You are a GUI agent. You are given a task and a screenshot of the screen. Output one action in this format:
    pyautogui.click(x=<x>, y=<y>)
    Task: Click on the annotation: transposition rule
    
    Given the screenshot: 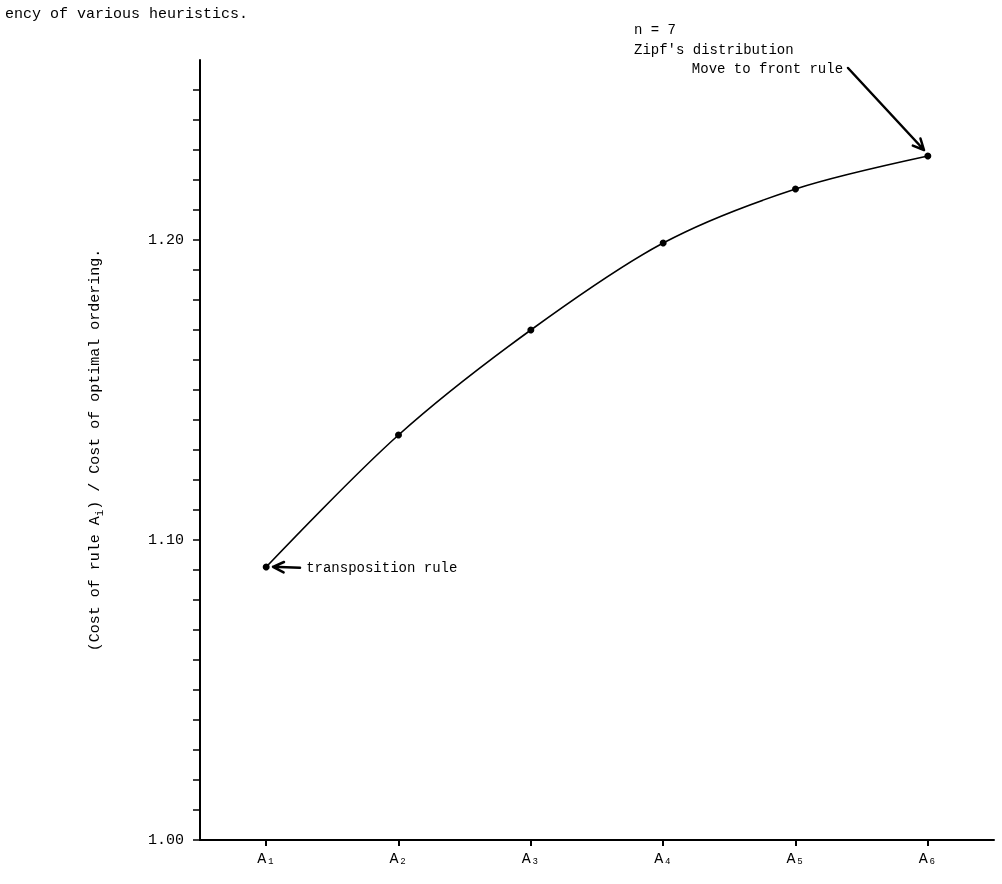 What is the action you would take?
    pyautogui.click(x=382, y=568)
    